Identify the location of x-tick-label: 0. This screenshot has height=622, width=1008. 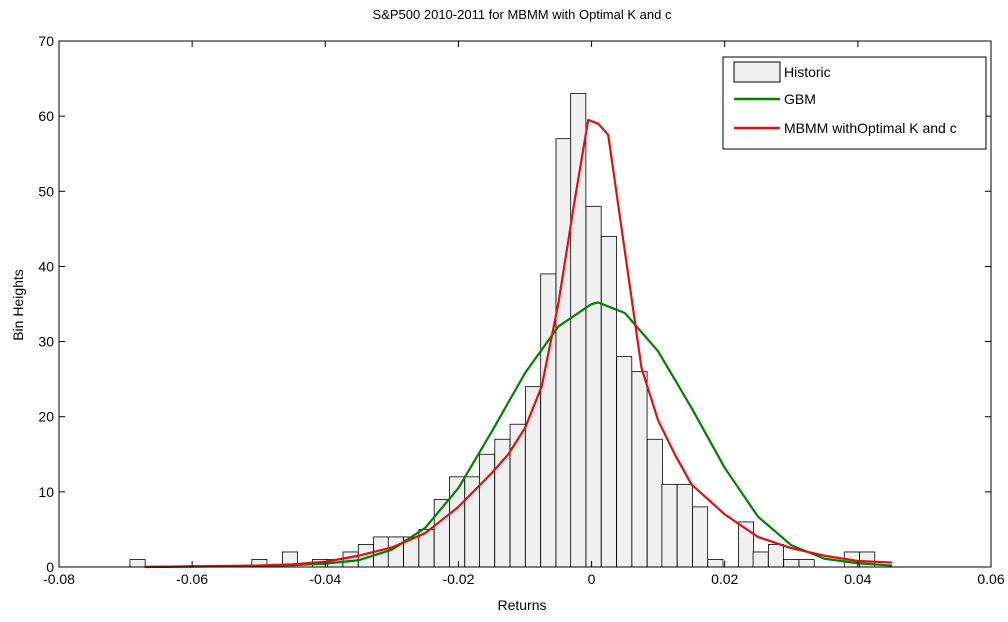
(592, 579).